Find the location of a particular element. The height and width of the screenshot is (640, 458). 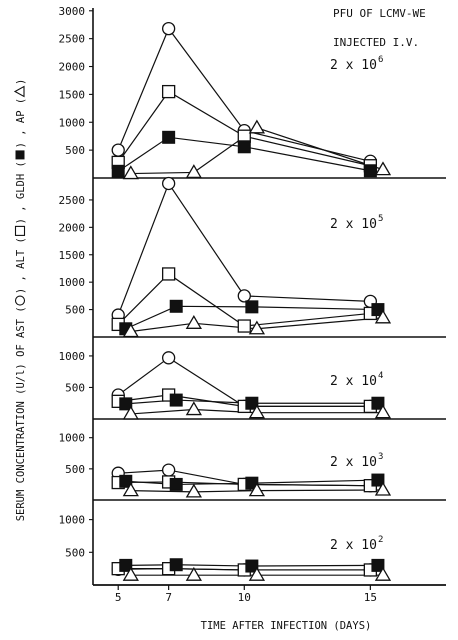

panel-5: 500 1000 2 x 10 2 is located at coordinates (253, 549).